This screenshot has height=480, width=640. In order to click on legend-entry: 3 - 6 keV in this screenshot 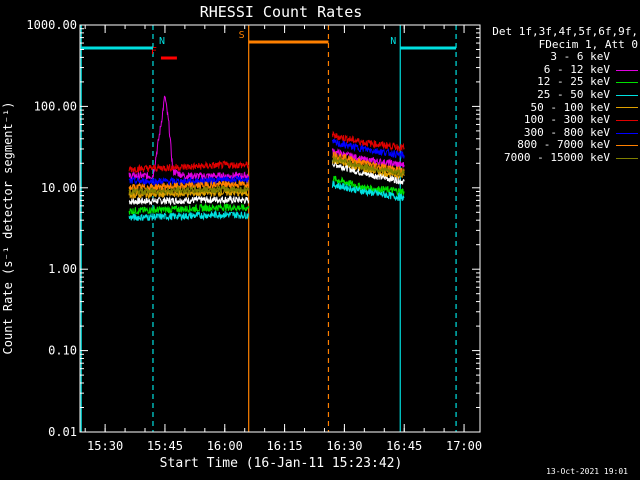, I will do `click(558, 57)`.